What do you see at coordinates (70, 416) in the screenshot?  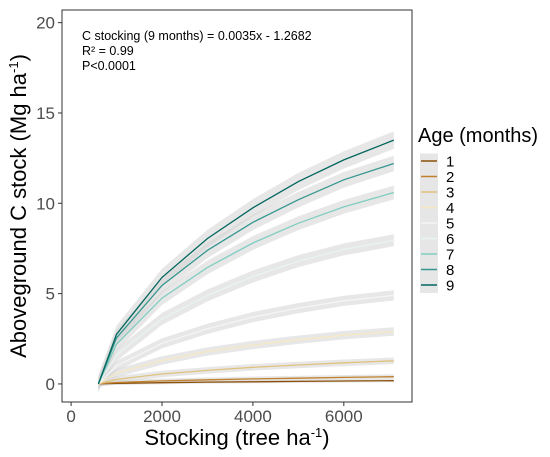 I see `x-tick-label: 0` at bounding box center [70, 416].